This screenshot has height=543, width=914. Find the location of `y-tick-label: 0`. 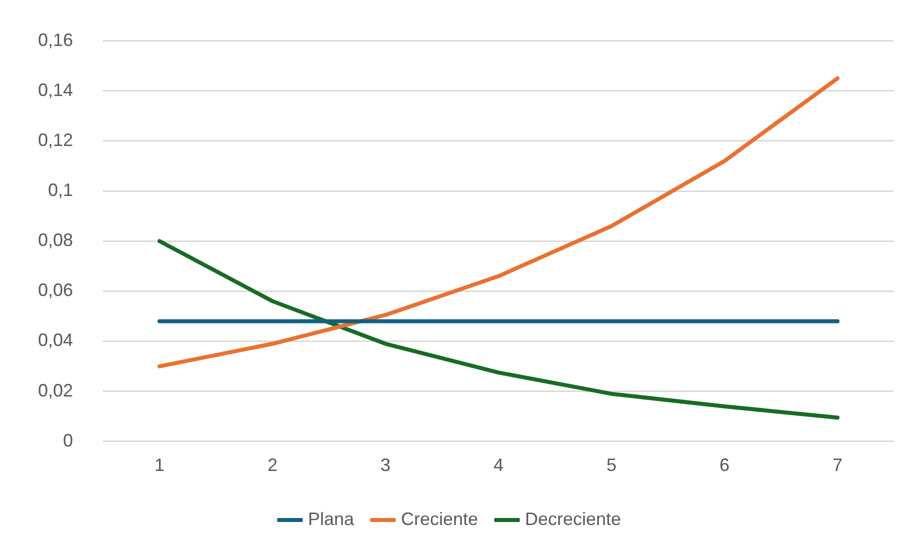

y-tick-label: 0 is located at coordinates (68, 440).